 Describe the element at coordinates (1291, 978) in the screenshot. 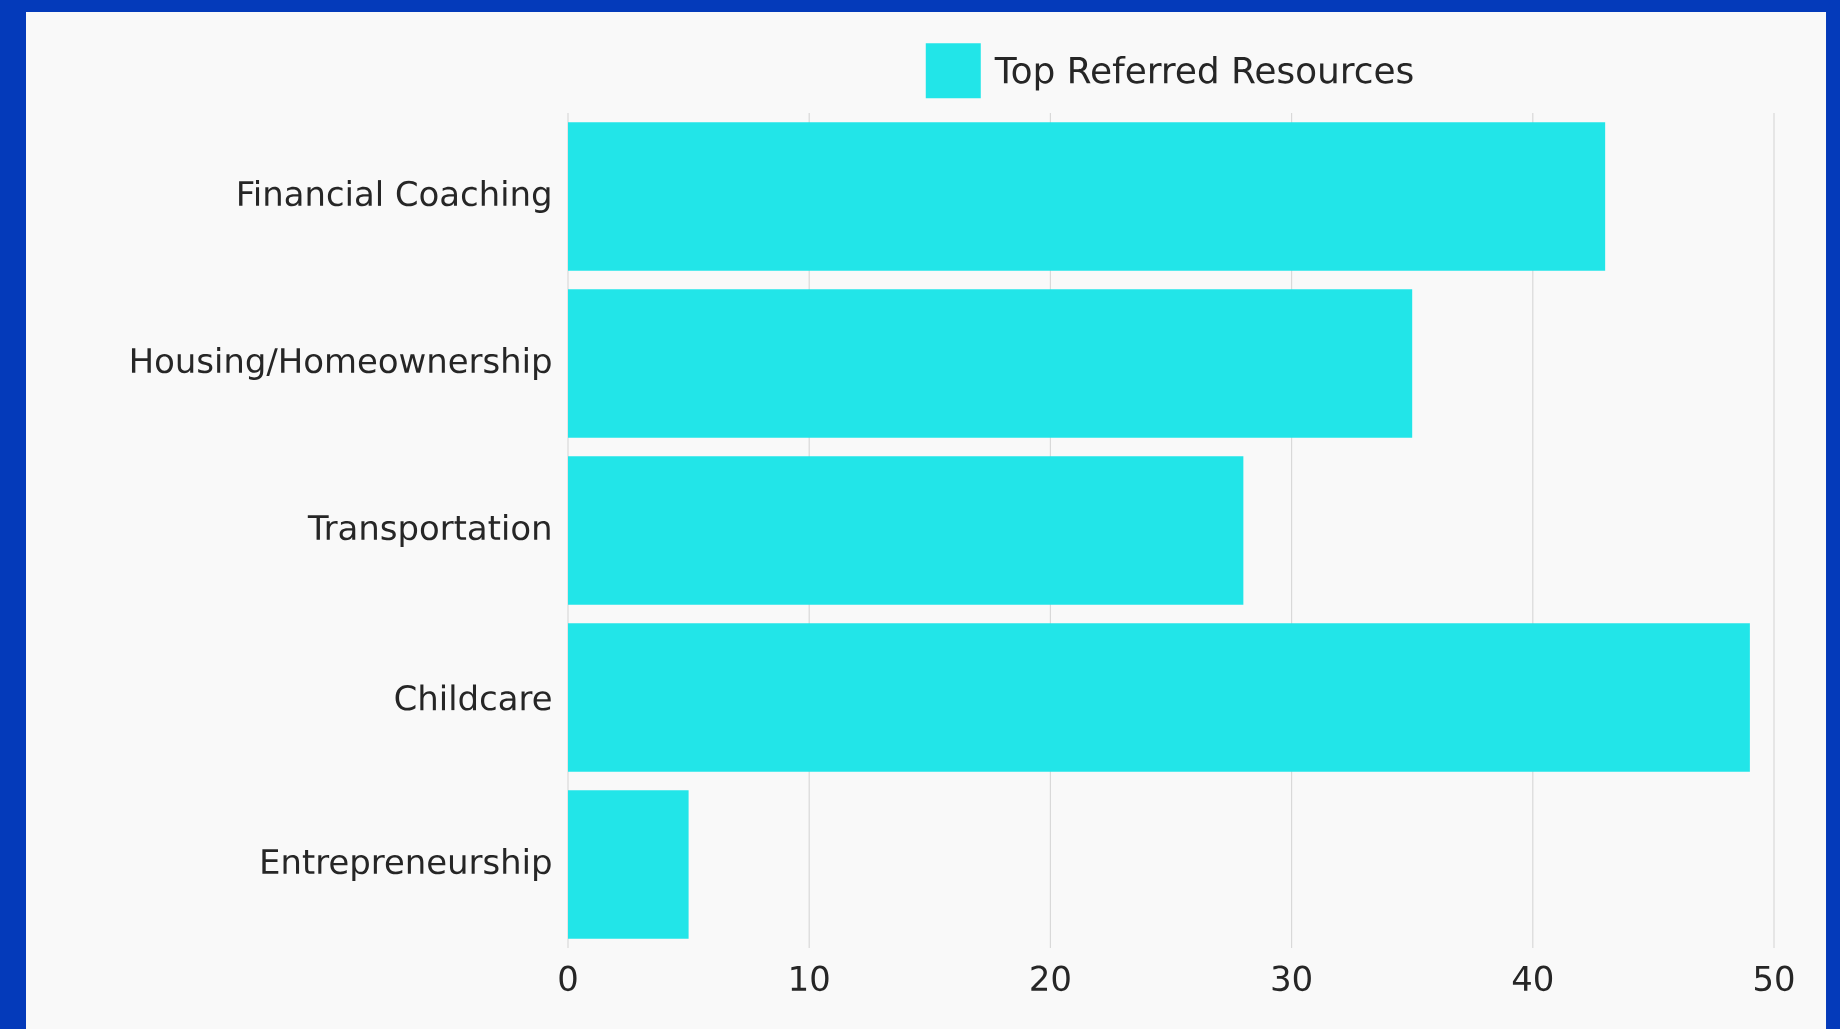

I see `x-tick-label: 30` at that location.